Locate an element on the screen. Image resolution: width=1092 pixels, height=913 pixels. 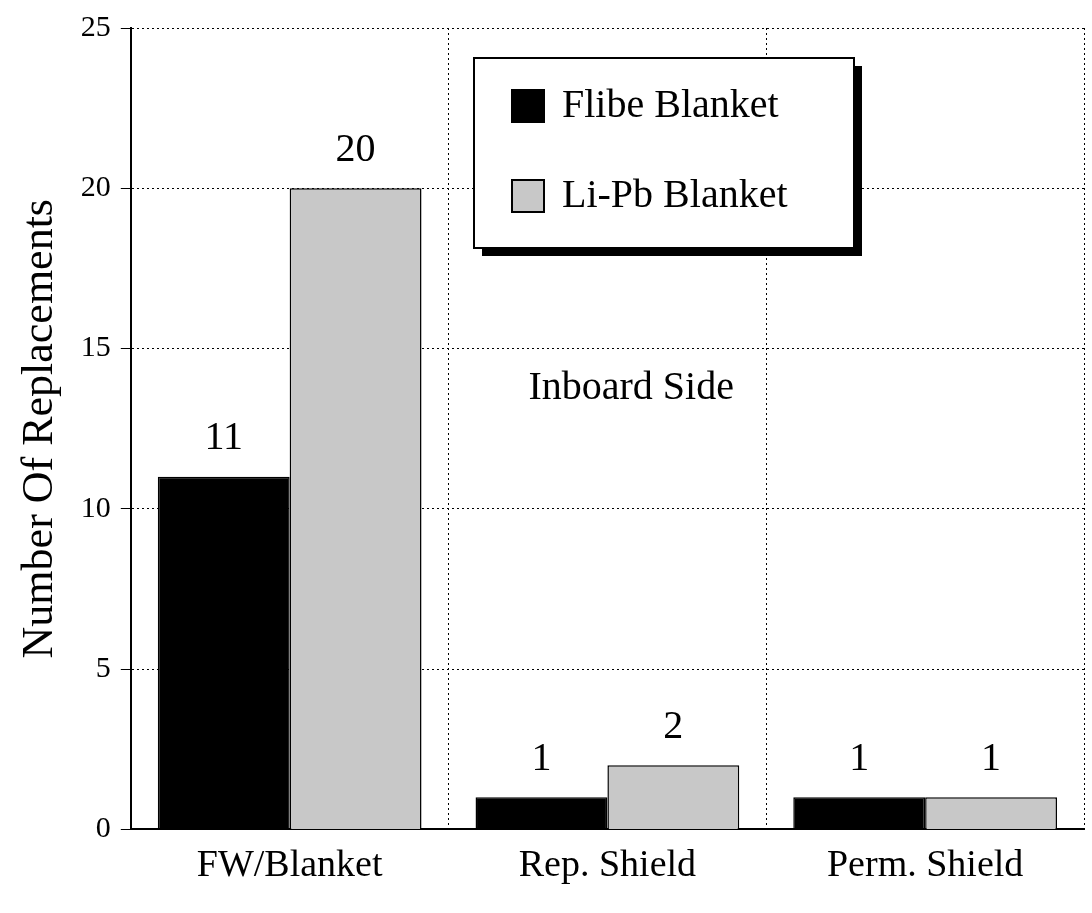
data-label: 2 is located at coordinates (673, 724).